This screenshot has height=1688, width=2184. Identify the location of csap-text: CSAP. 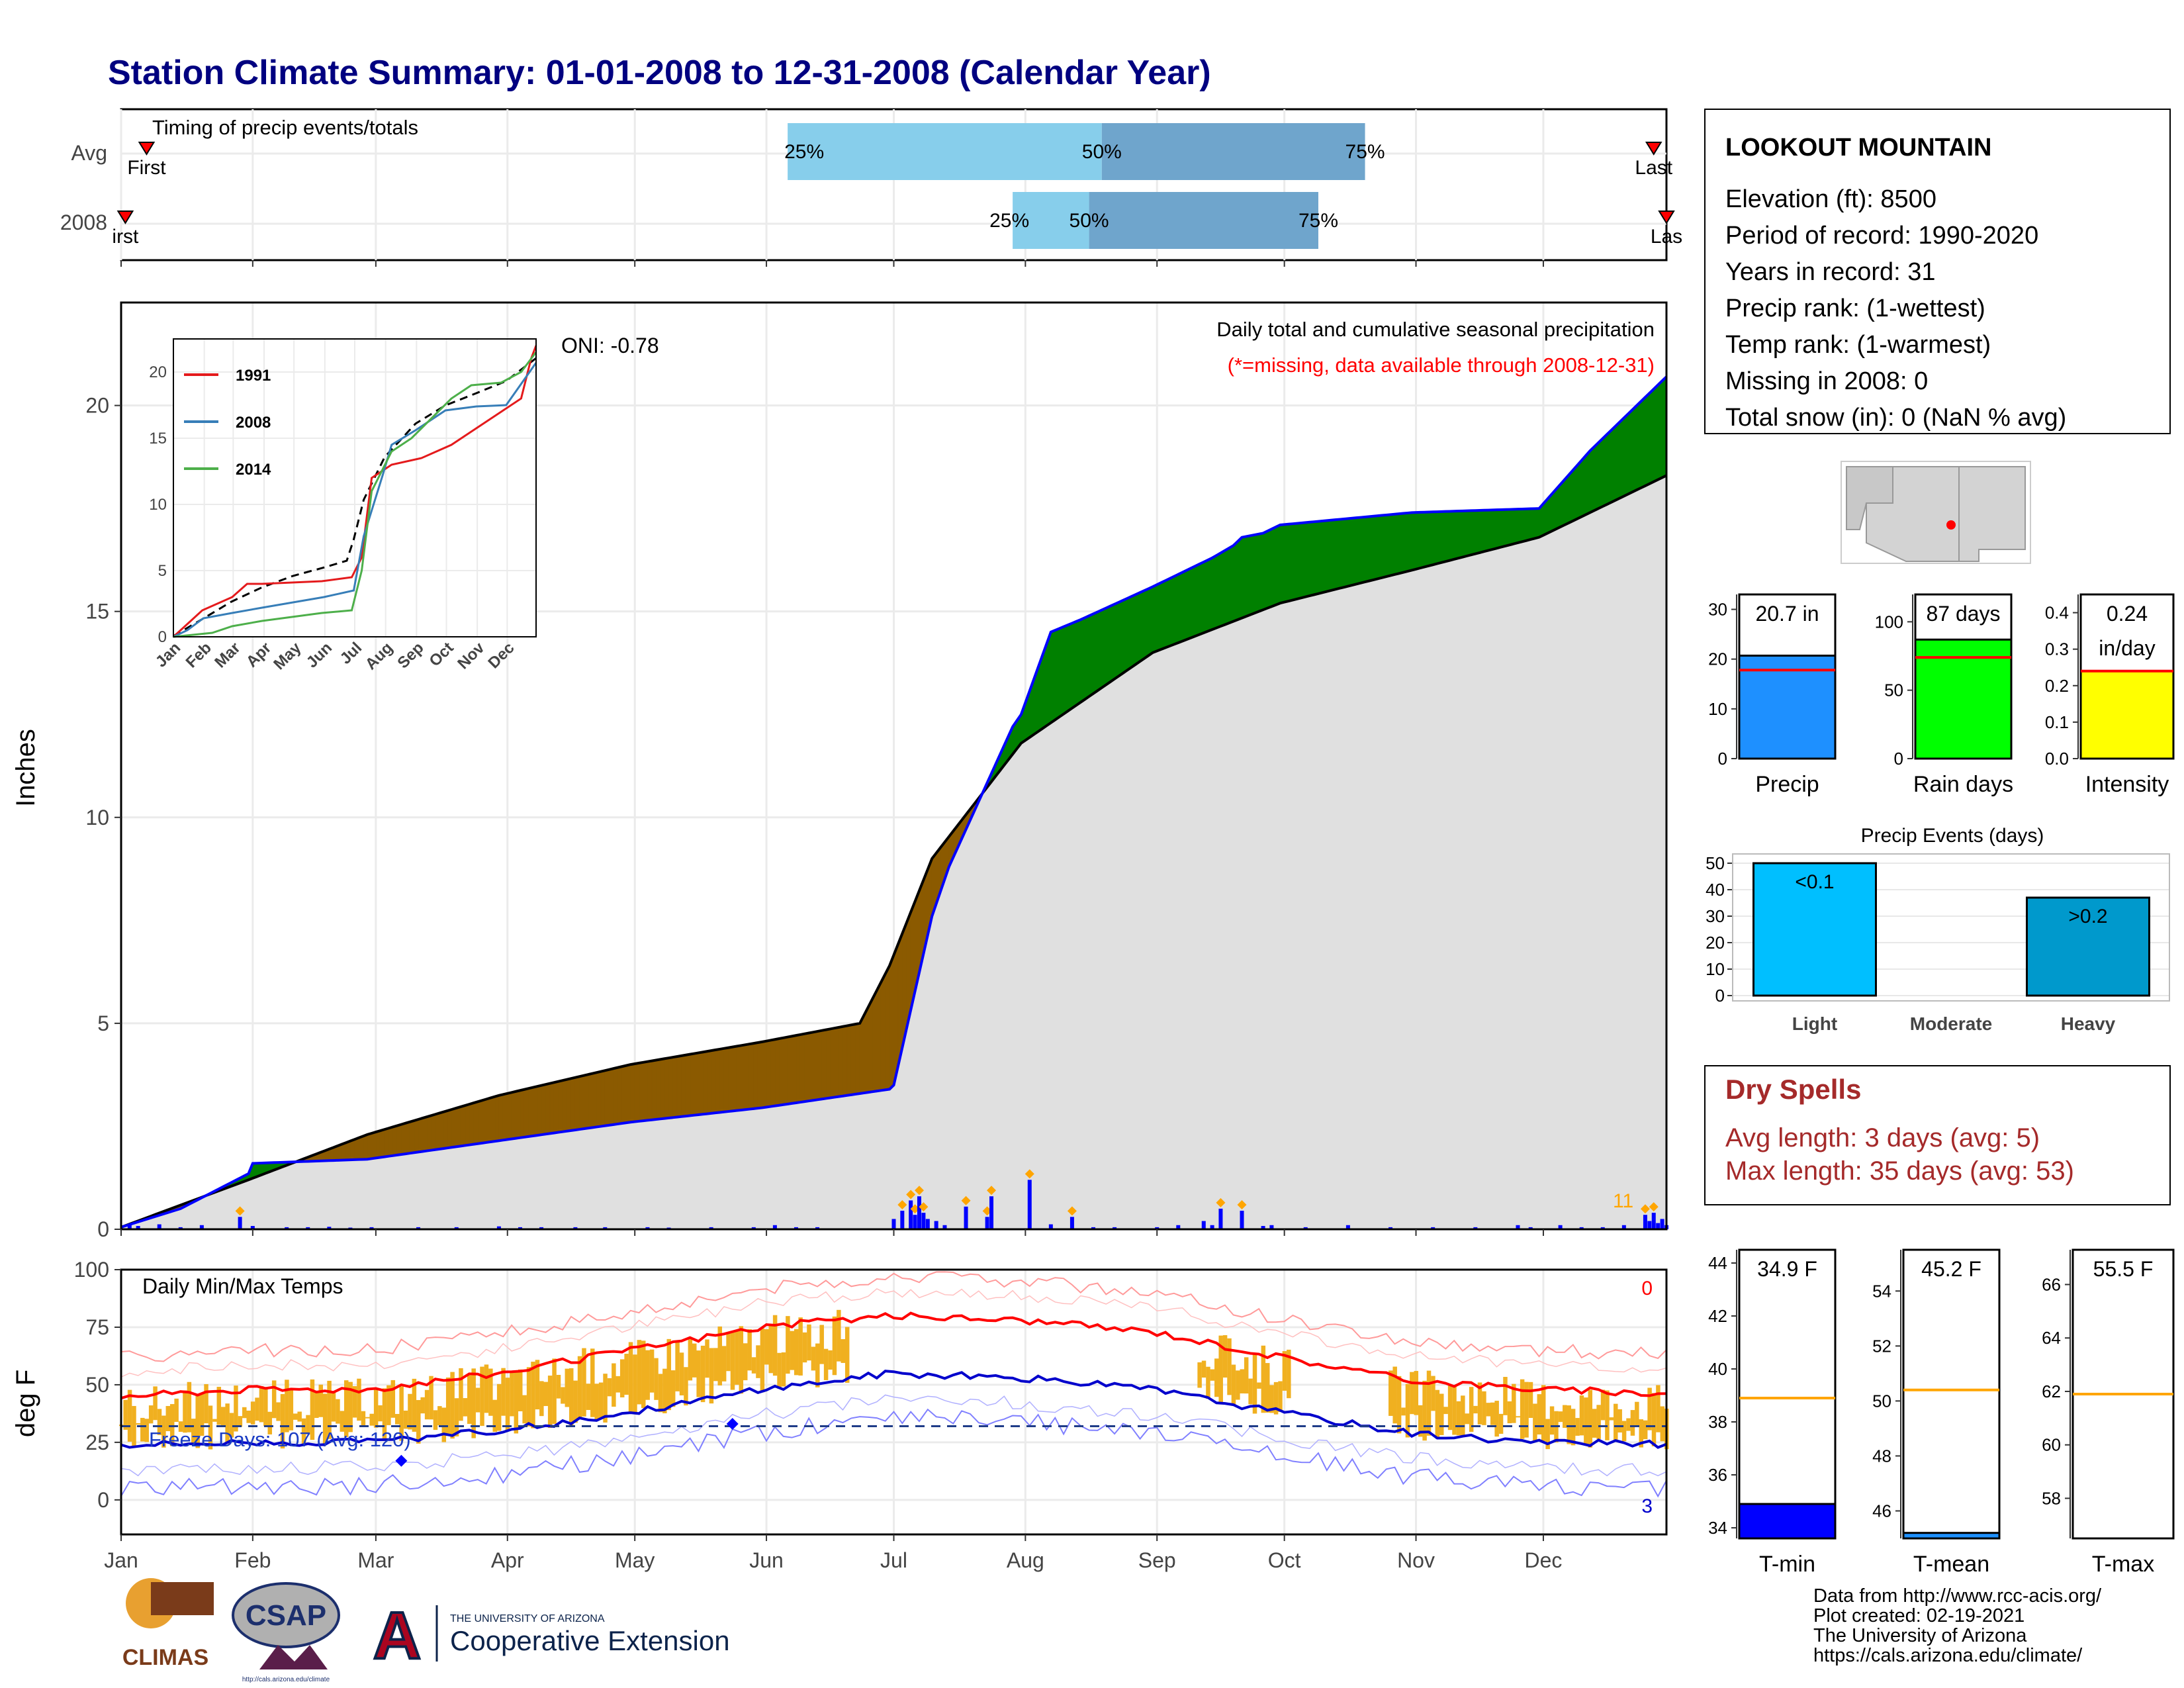
(286, 1615).